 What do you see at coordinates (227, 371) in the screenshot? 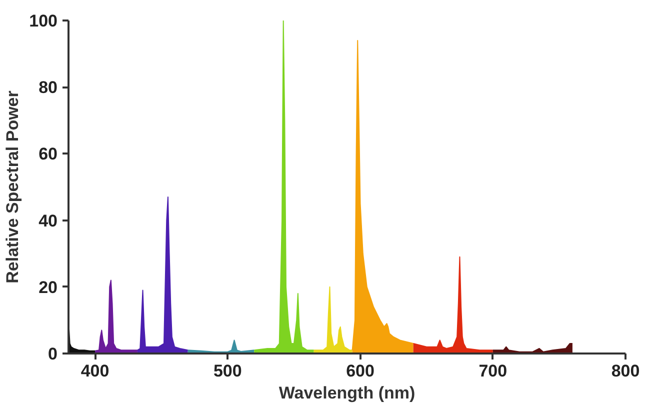
I see `x-tick-label: 500` at bounding box center [227, 371].